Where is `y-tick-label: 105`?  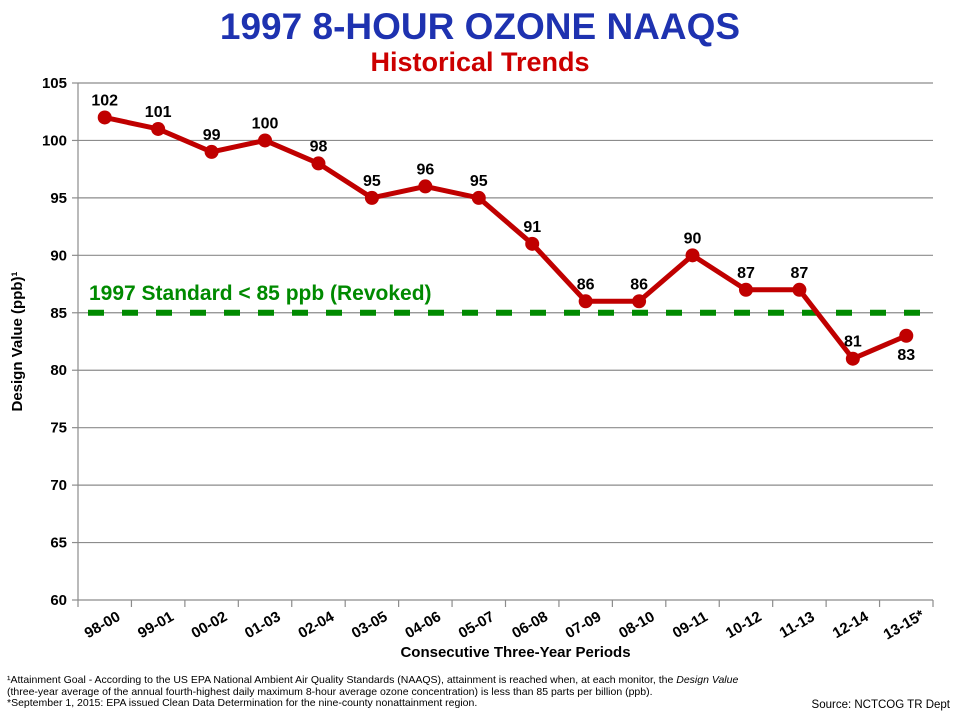 y-tick-label: 105 is located at coordinates (54, 83).